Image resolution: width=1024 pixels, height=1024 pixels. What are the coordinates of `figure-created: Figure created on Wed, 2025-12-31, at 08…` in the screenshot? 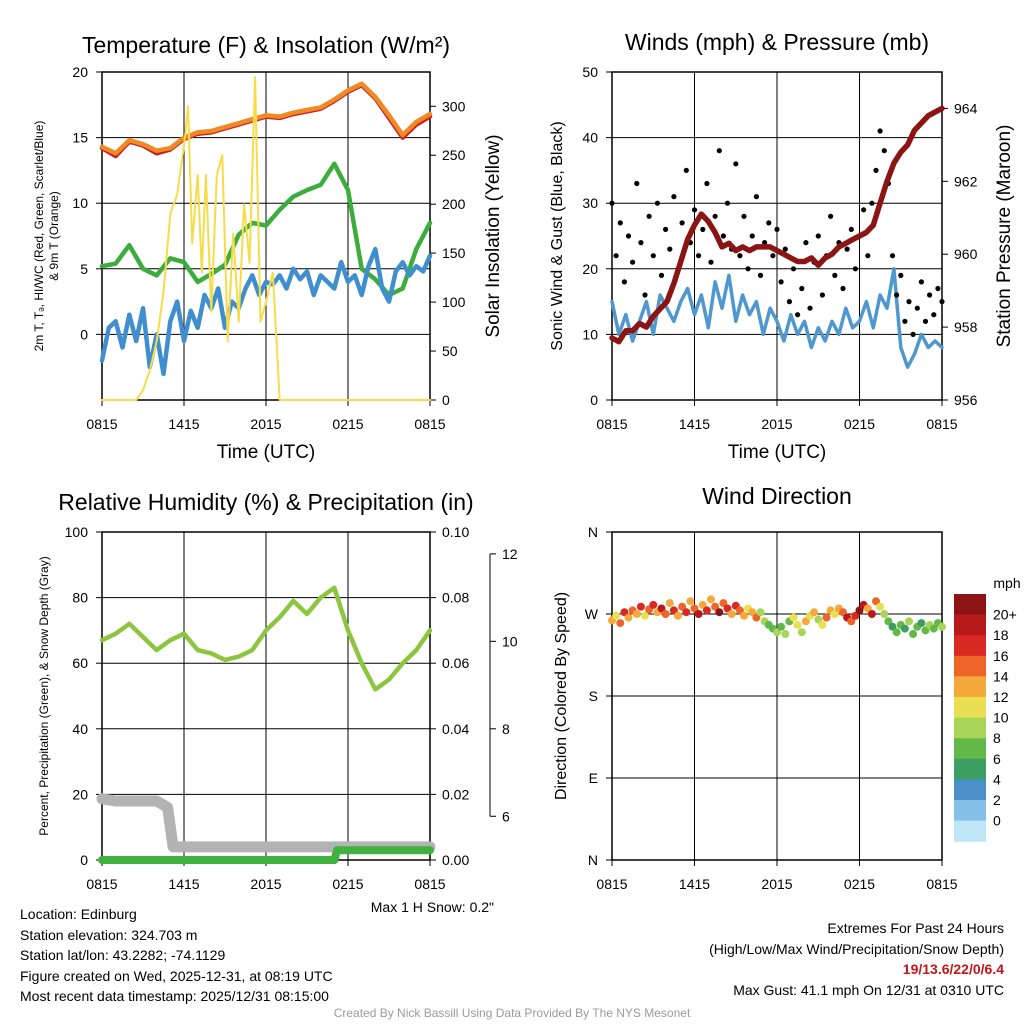 It's located at (176, 975).